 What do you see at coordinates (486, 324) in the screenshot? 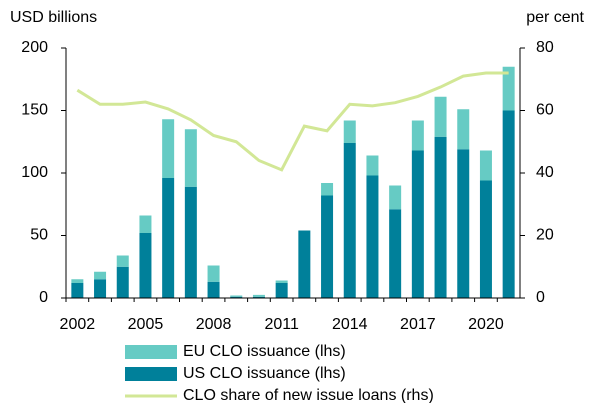
I see `x-tick-label: 2020` at bounding box center [486, 324].